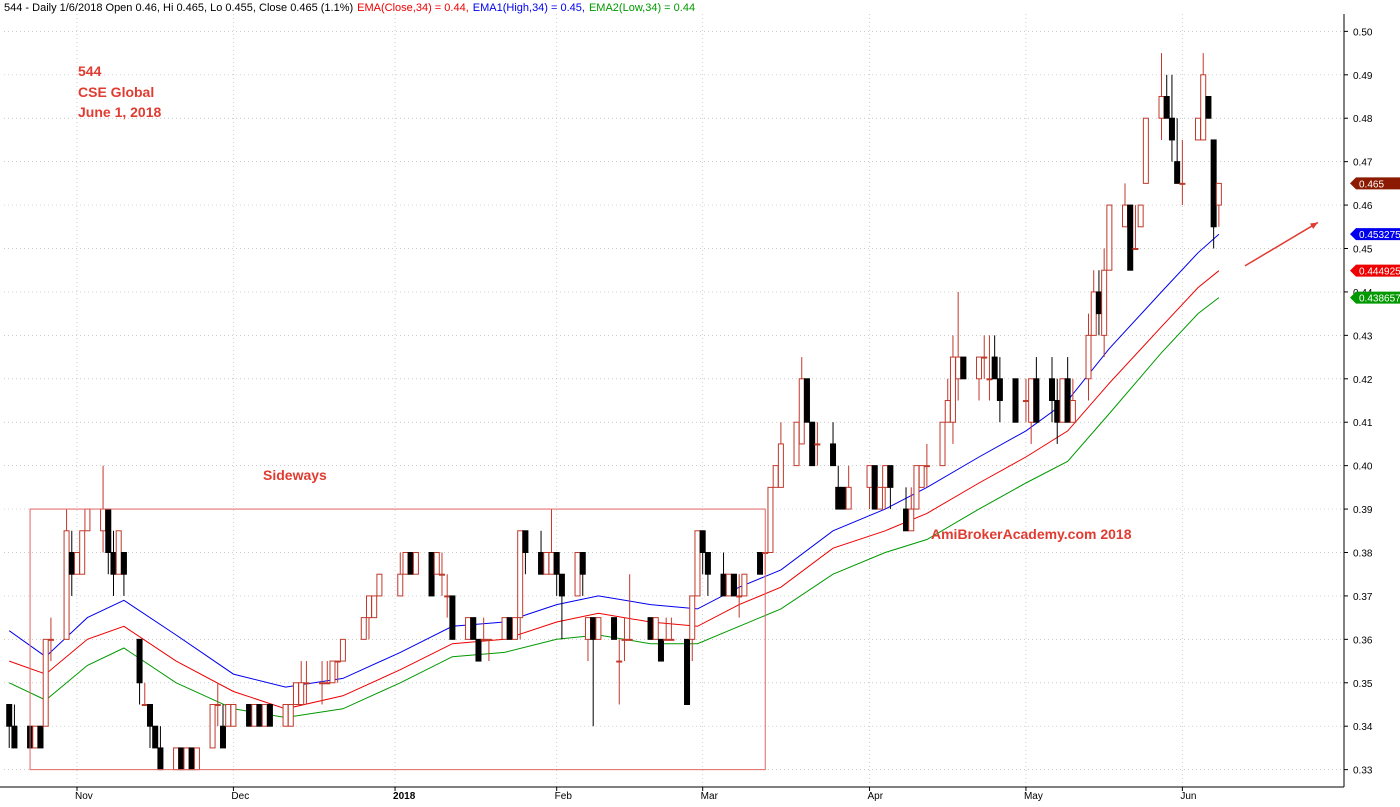 The width and height of the screenshot is (1400, 807). I want to click on annotation-company: CSE Global, so click(116, 92).